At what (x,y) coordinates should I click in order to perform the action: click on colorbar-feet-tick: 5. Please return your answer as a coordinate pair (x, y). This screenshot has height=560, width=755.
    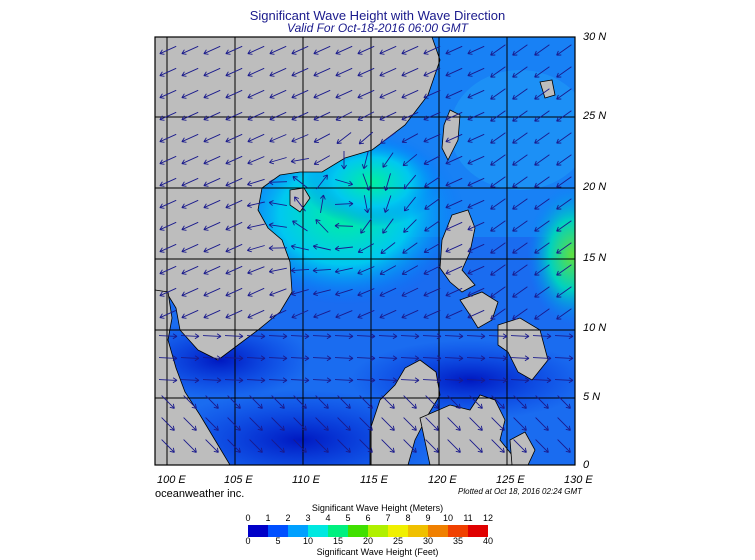
    Looking at the image, I should click on (278, 541).